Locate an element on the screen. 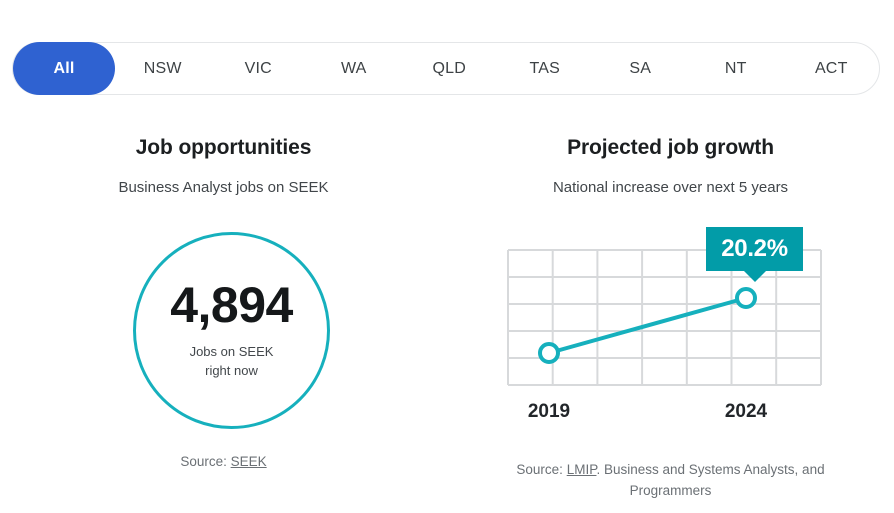 The image size is (894, 513). region-tab-label: All is located at coordinates (64, 68).